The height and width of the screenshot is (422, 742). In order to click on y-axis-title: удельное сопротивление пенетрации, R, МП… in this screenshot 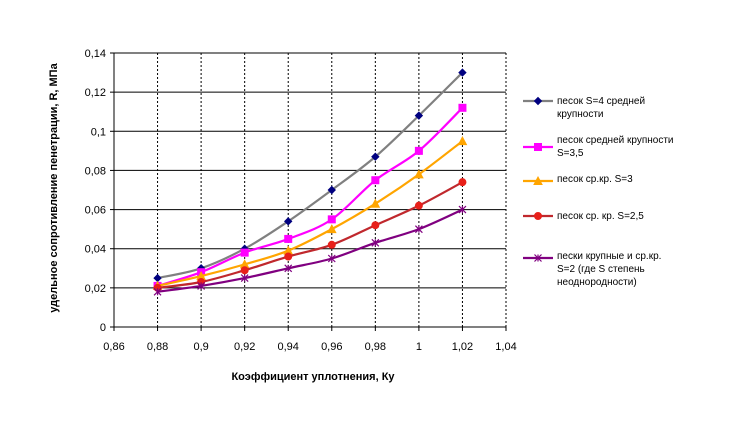, I will do `click(54, 187)`.